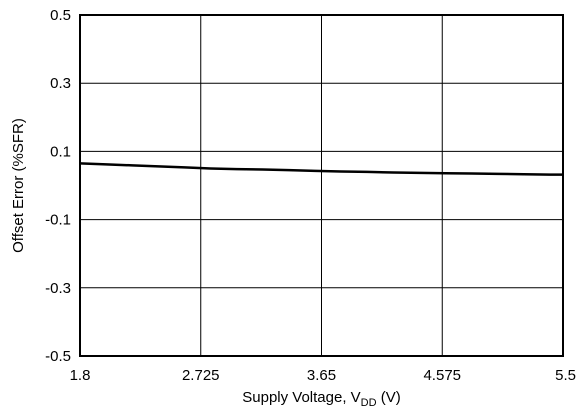 The width and height of the screenshot is (577, 411). I want to click on y-tick-label: 0.1, so click(60, 151).